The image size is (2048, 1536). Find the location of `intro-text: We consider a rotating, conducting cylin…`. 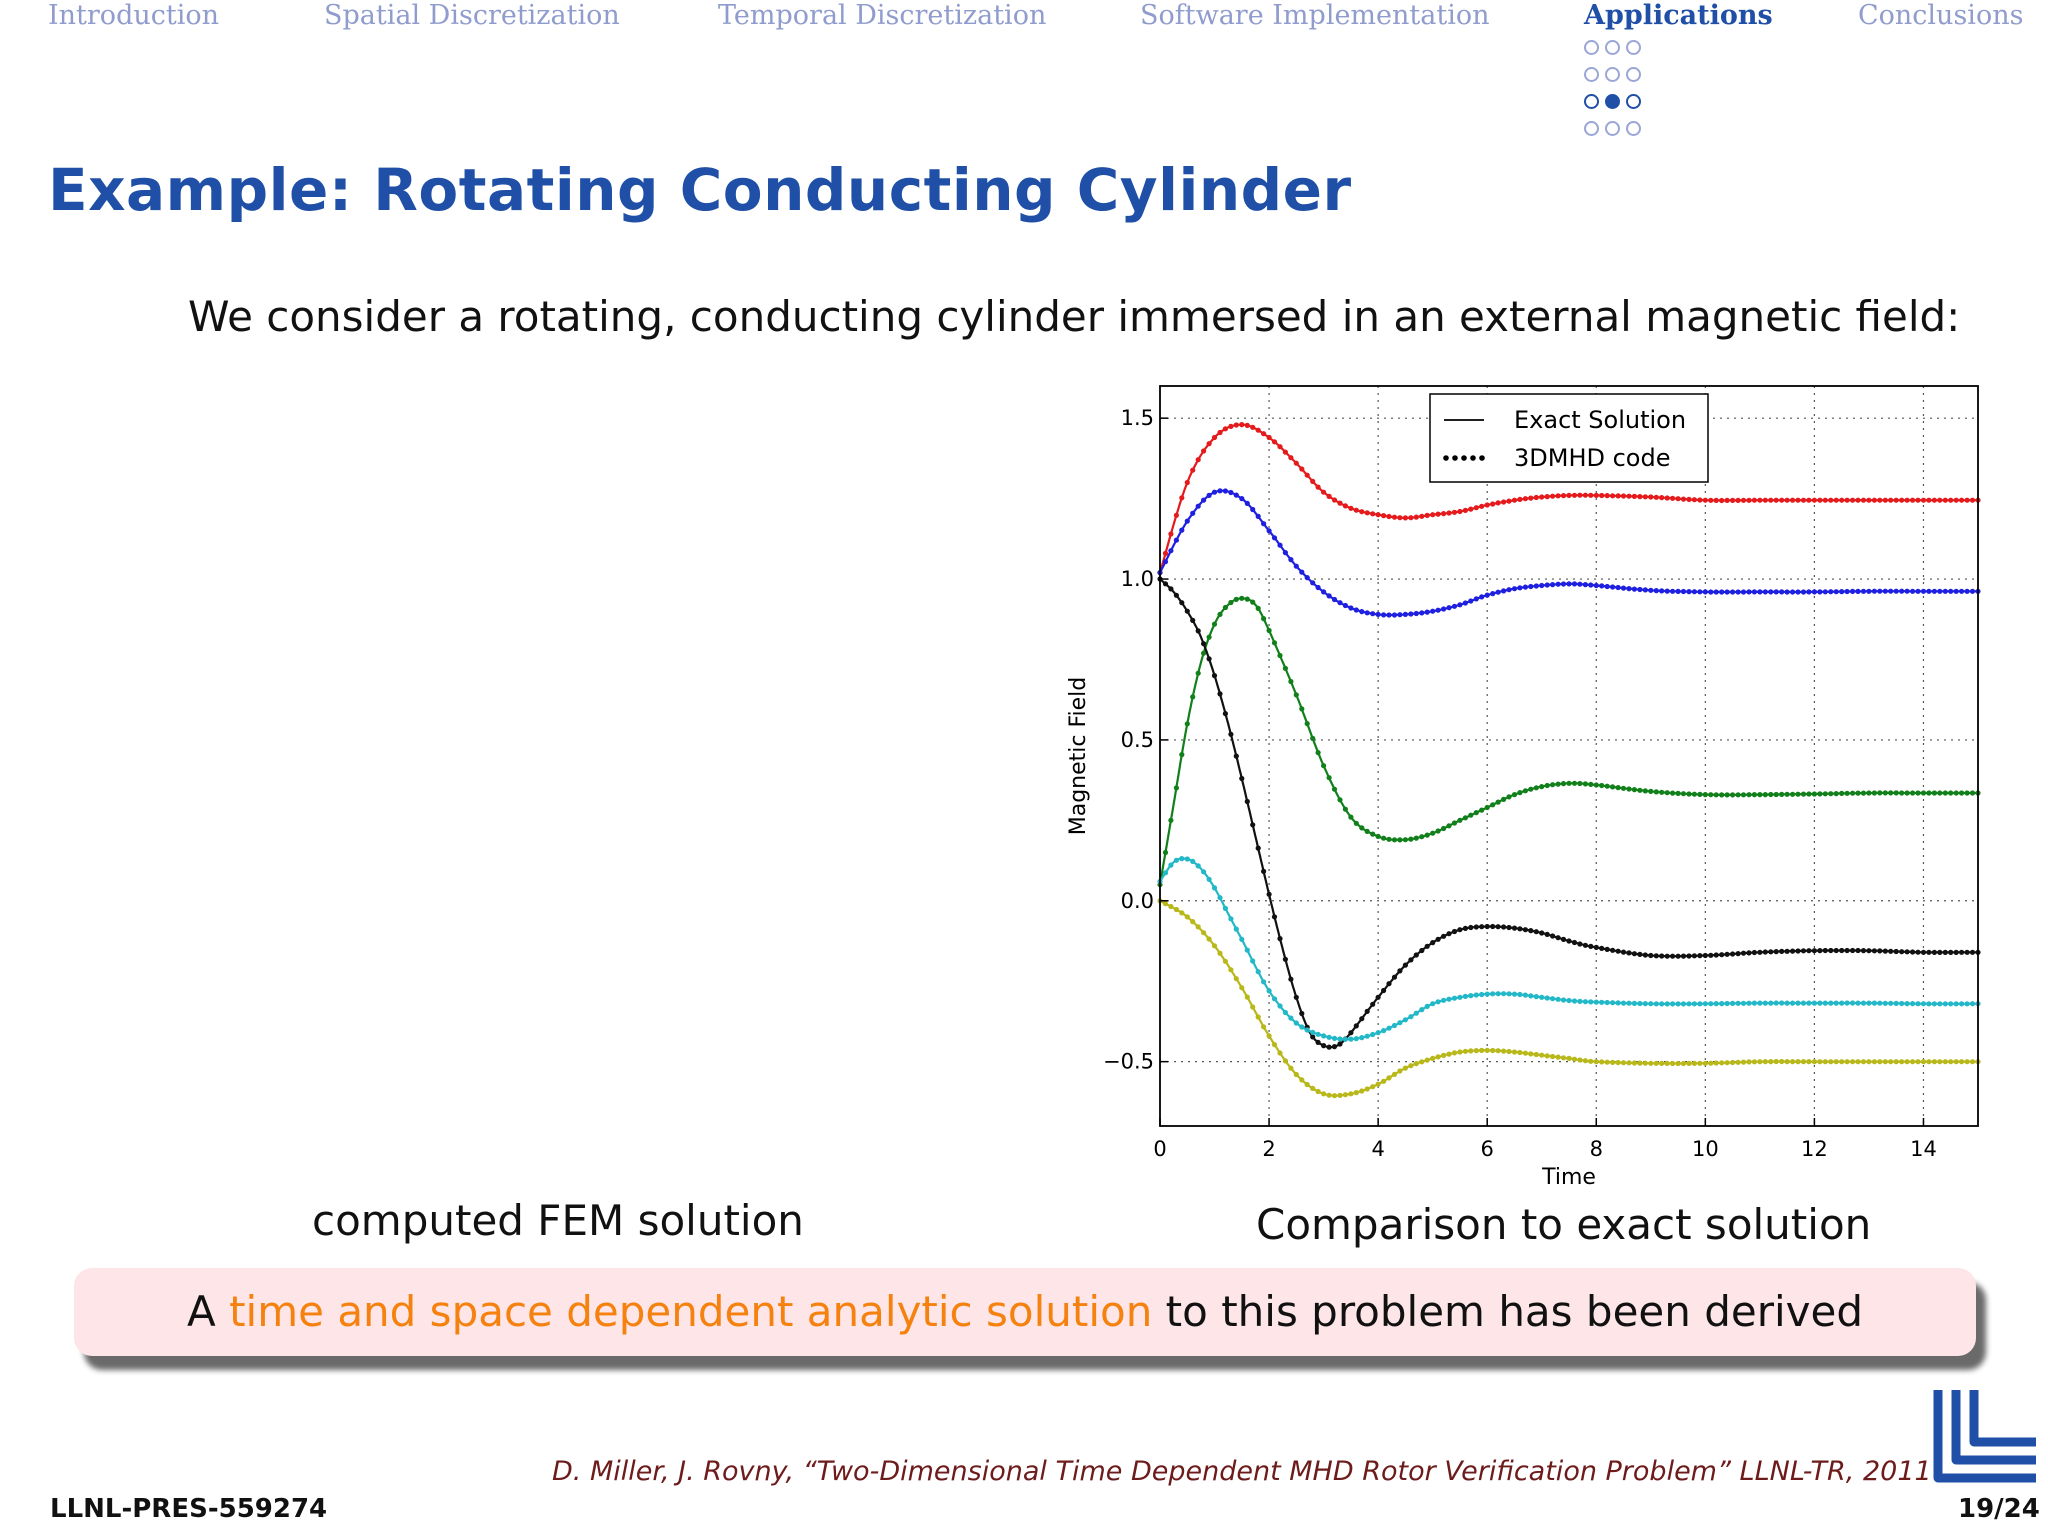

intro-text: We consider a rotating, conducting cylin… is located at coordinates (1074, 316).